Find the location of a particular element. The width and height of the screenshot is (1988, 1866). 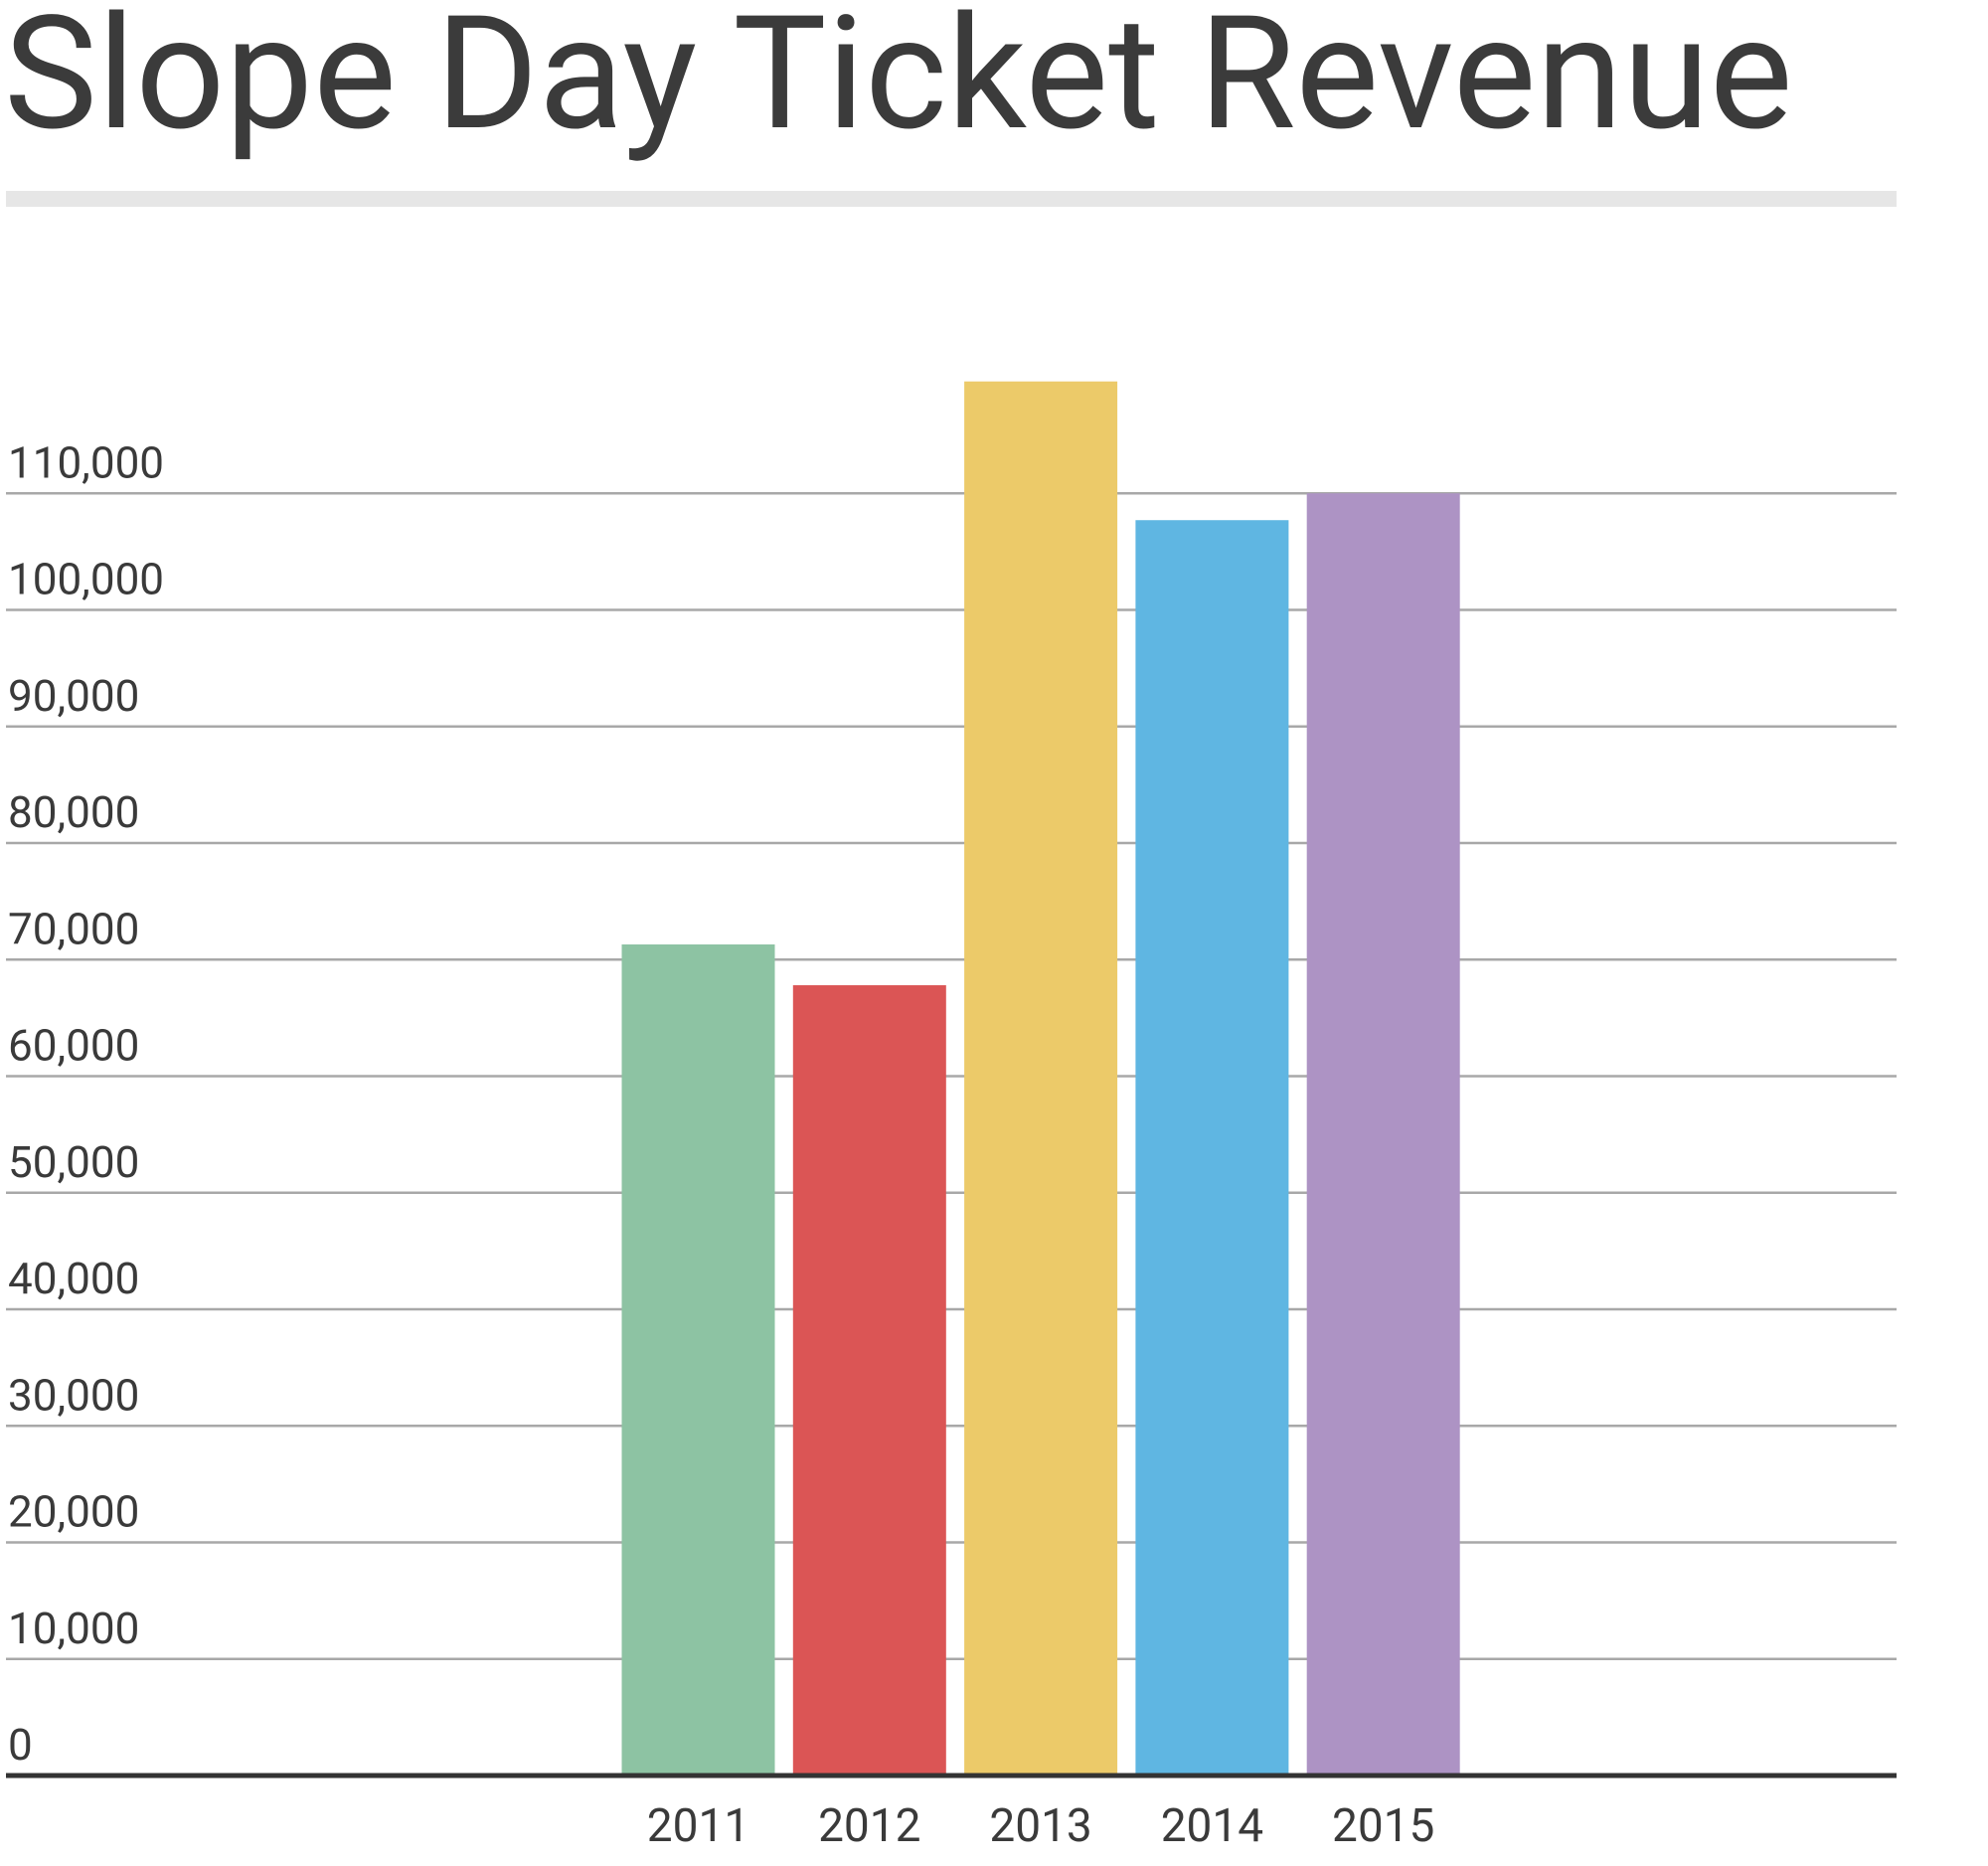

y-tick-label: 60,000 is located at coordinates (73, 1046).